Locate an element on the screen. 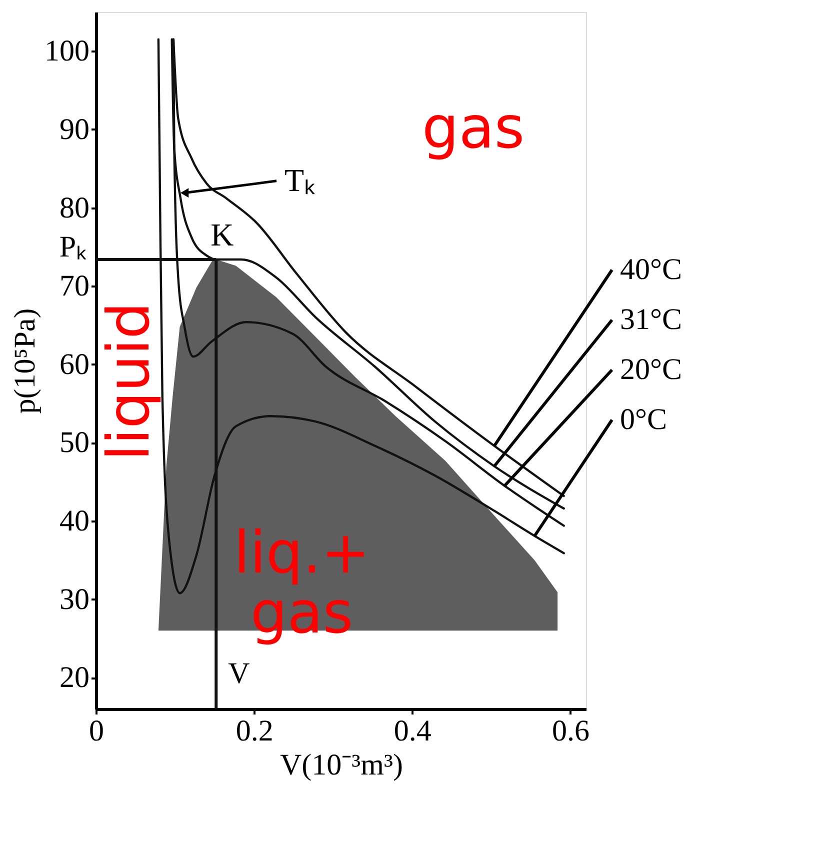  y-tick-label: 50 is located at coordinates (75, 443).